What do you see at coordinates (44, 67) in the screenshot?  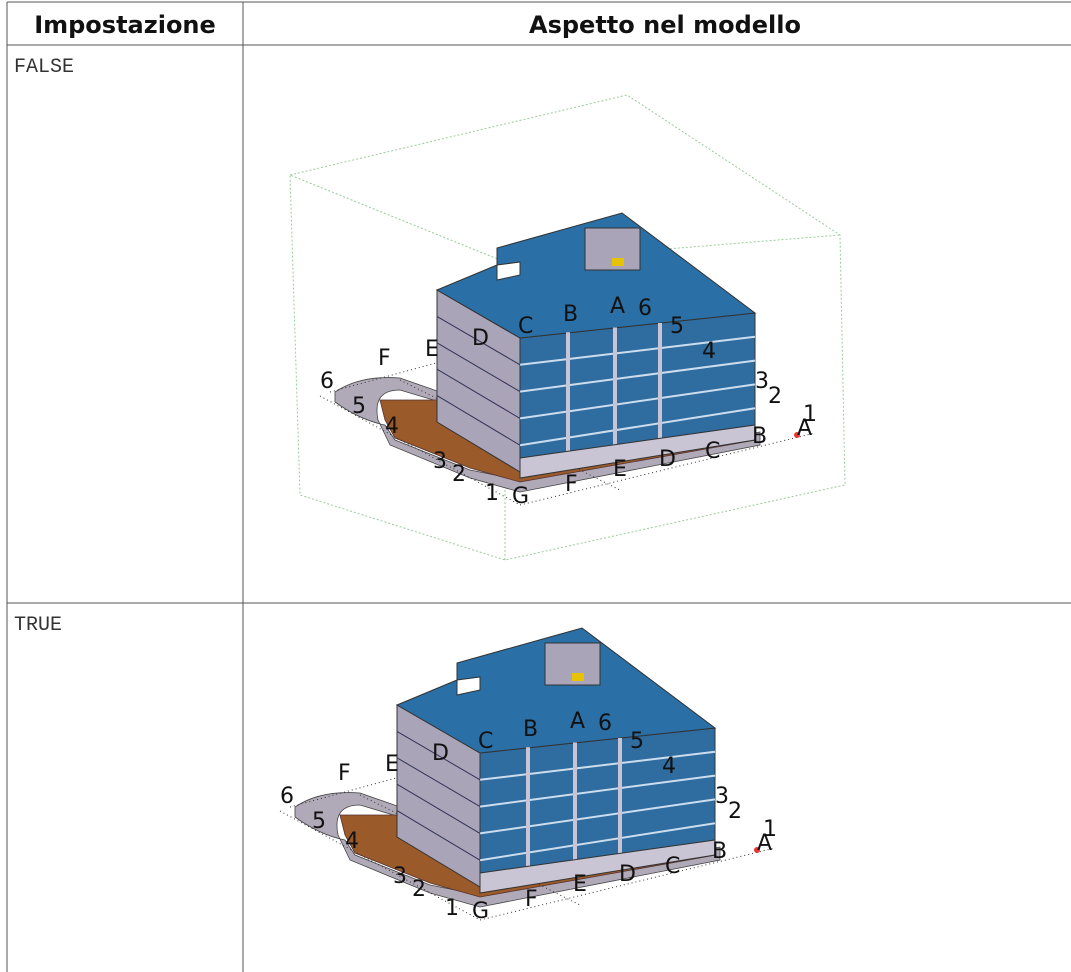 I see `setting-value: FALSE` at bounding box center [44, 67].